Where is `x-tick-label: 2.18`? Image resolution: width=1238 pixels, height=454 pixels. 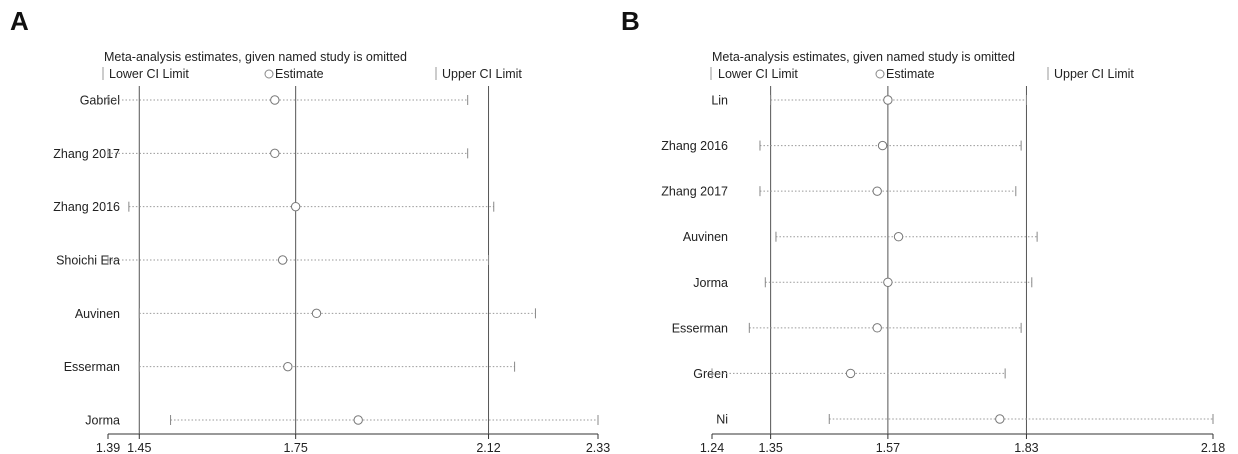
x-tick-label: 2.18 is located at coordinates (1213, 447).